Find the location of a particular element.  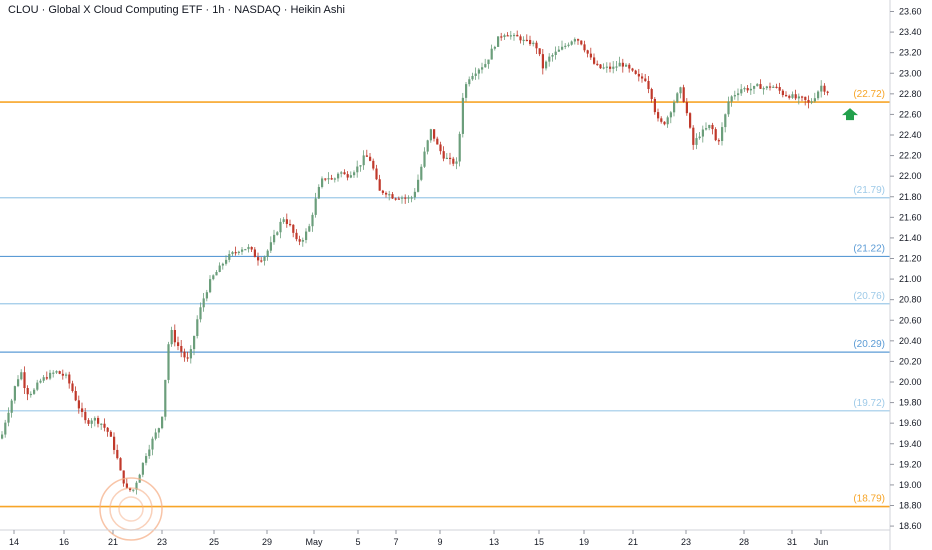

price-tick-label: 22.00 is located at coordinates (910, 176).